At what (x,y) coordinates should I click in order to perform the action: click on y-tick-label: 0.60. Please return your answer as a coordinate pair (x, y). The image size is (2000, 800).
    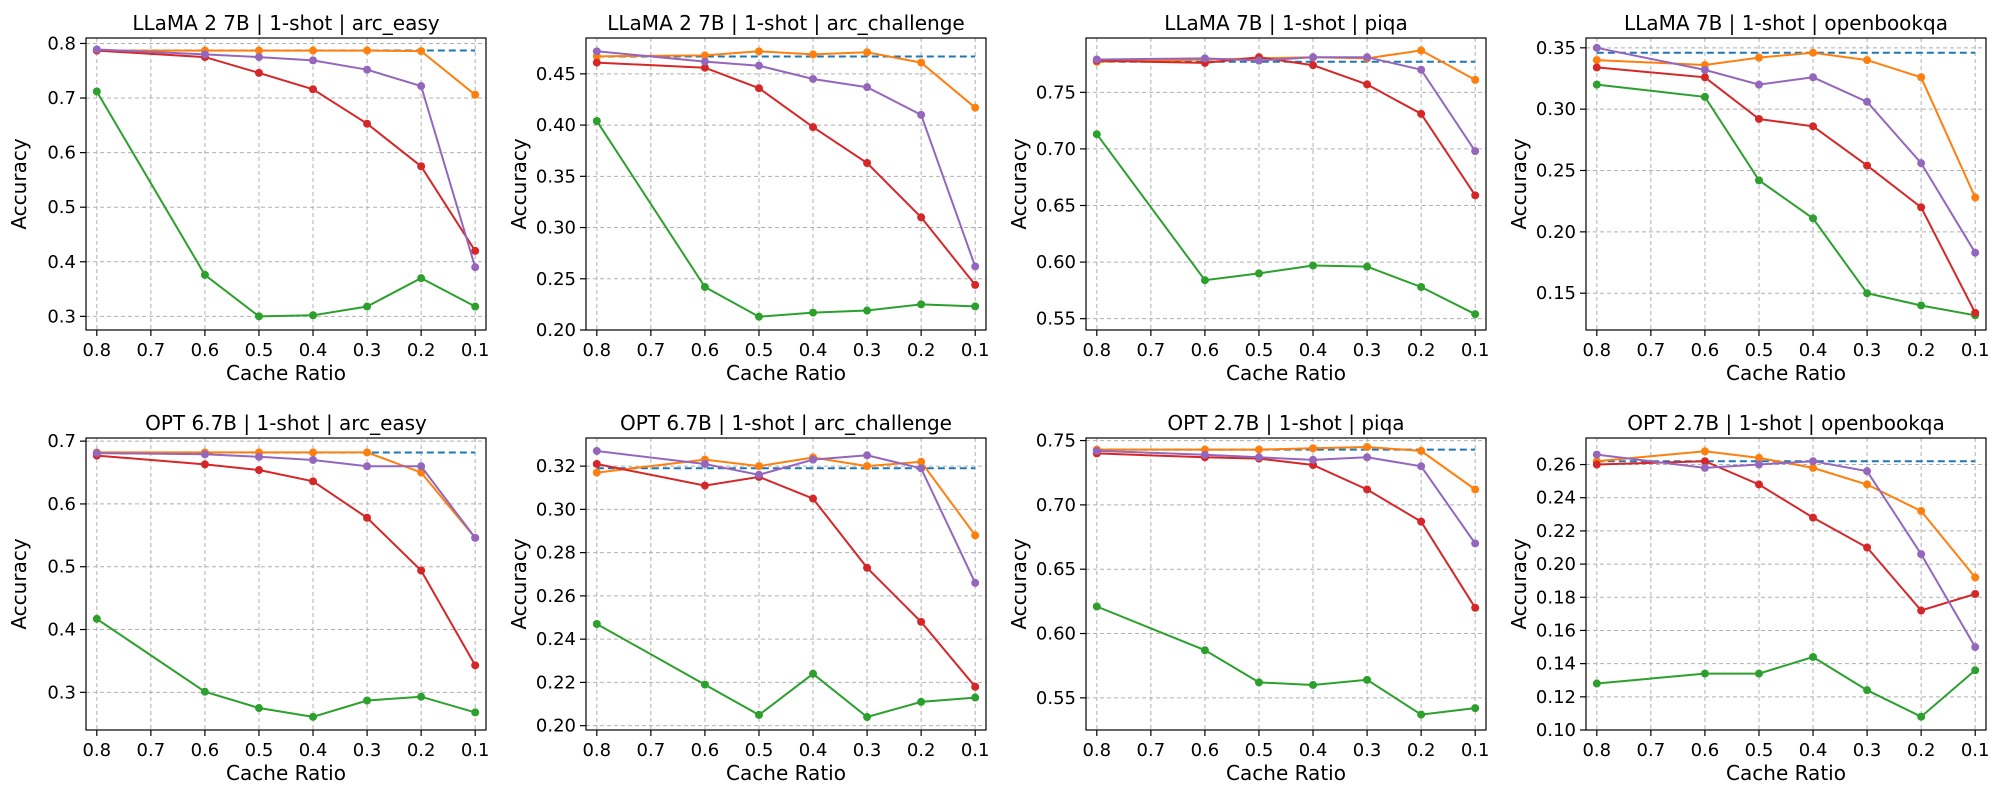
    Looking at the image, I should click on (1056, 634).